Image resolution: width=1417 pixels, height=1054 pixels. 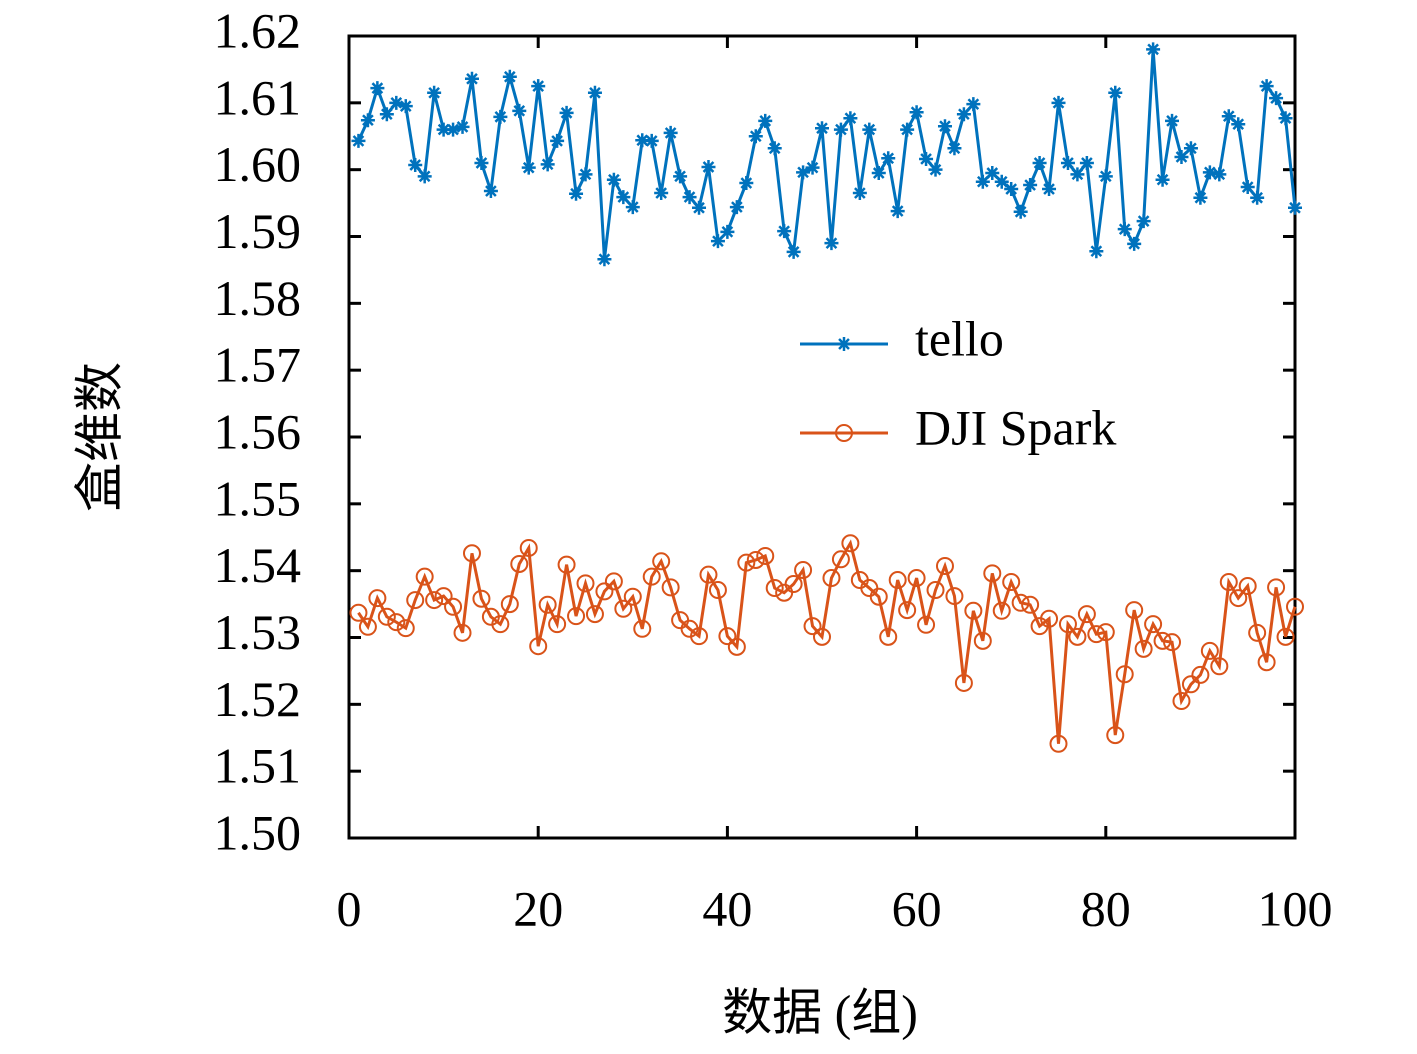 I want to click on x-axis-label: 数据 (组), so click(x=820, y=1012).